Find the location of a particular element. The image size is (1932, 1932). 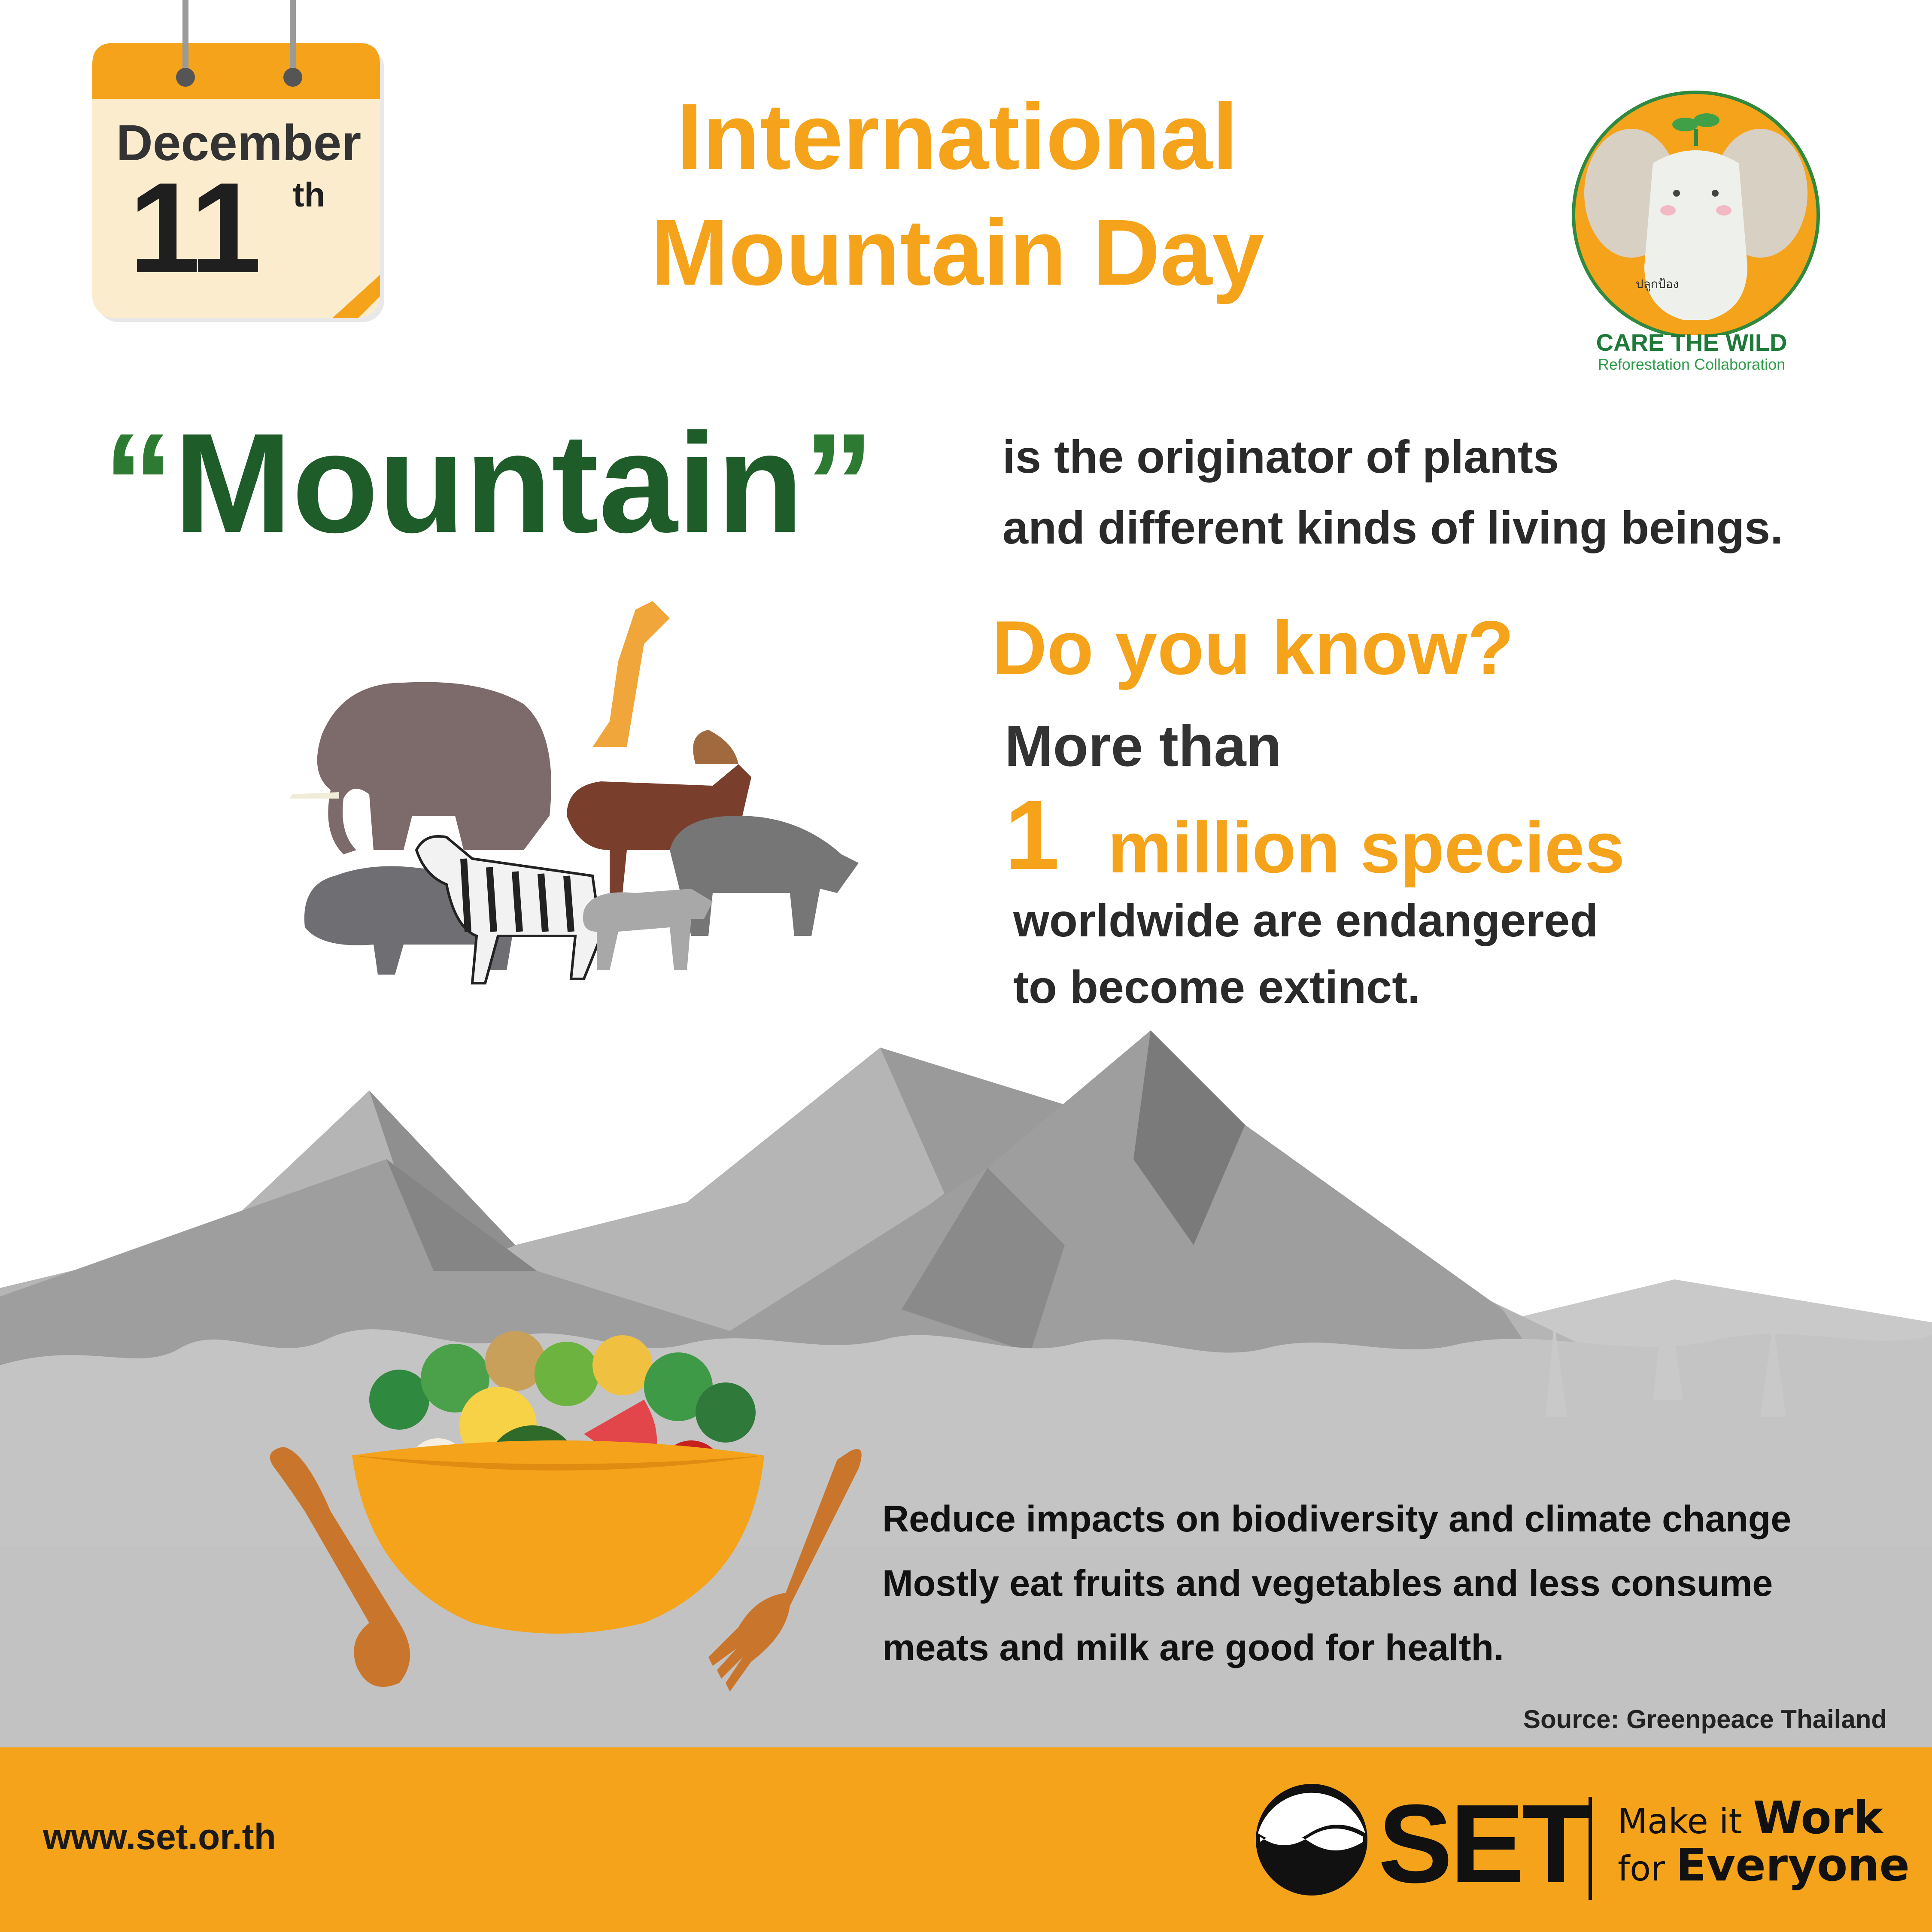

fact-line-2: to become extinct. is located at coordinates (1217, 987).